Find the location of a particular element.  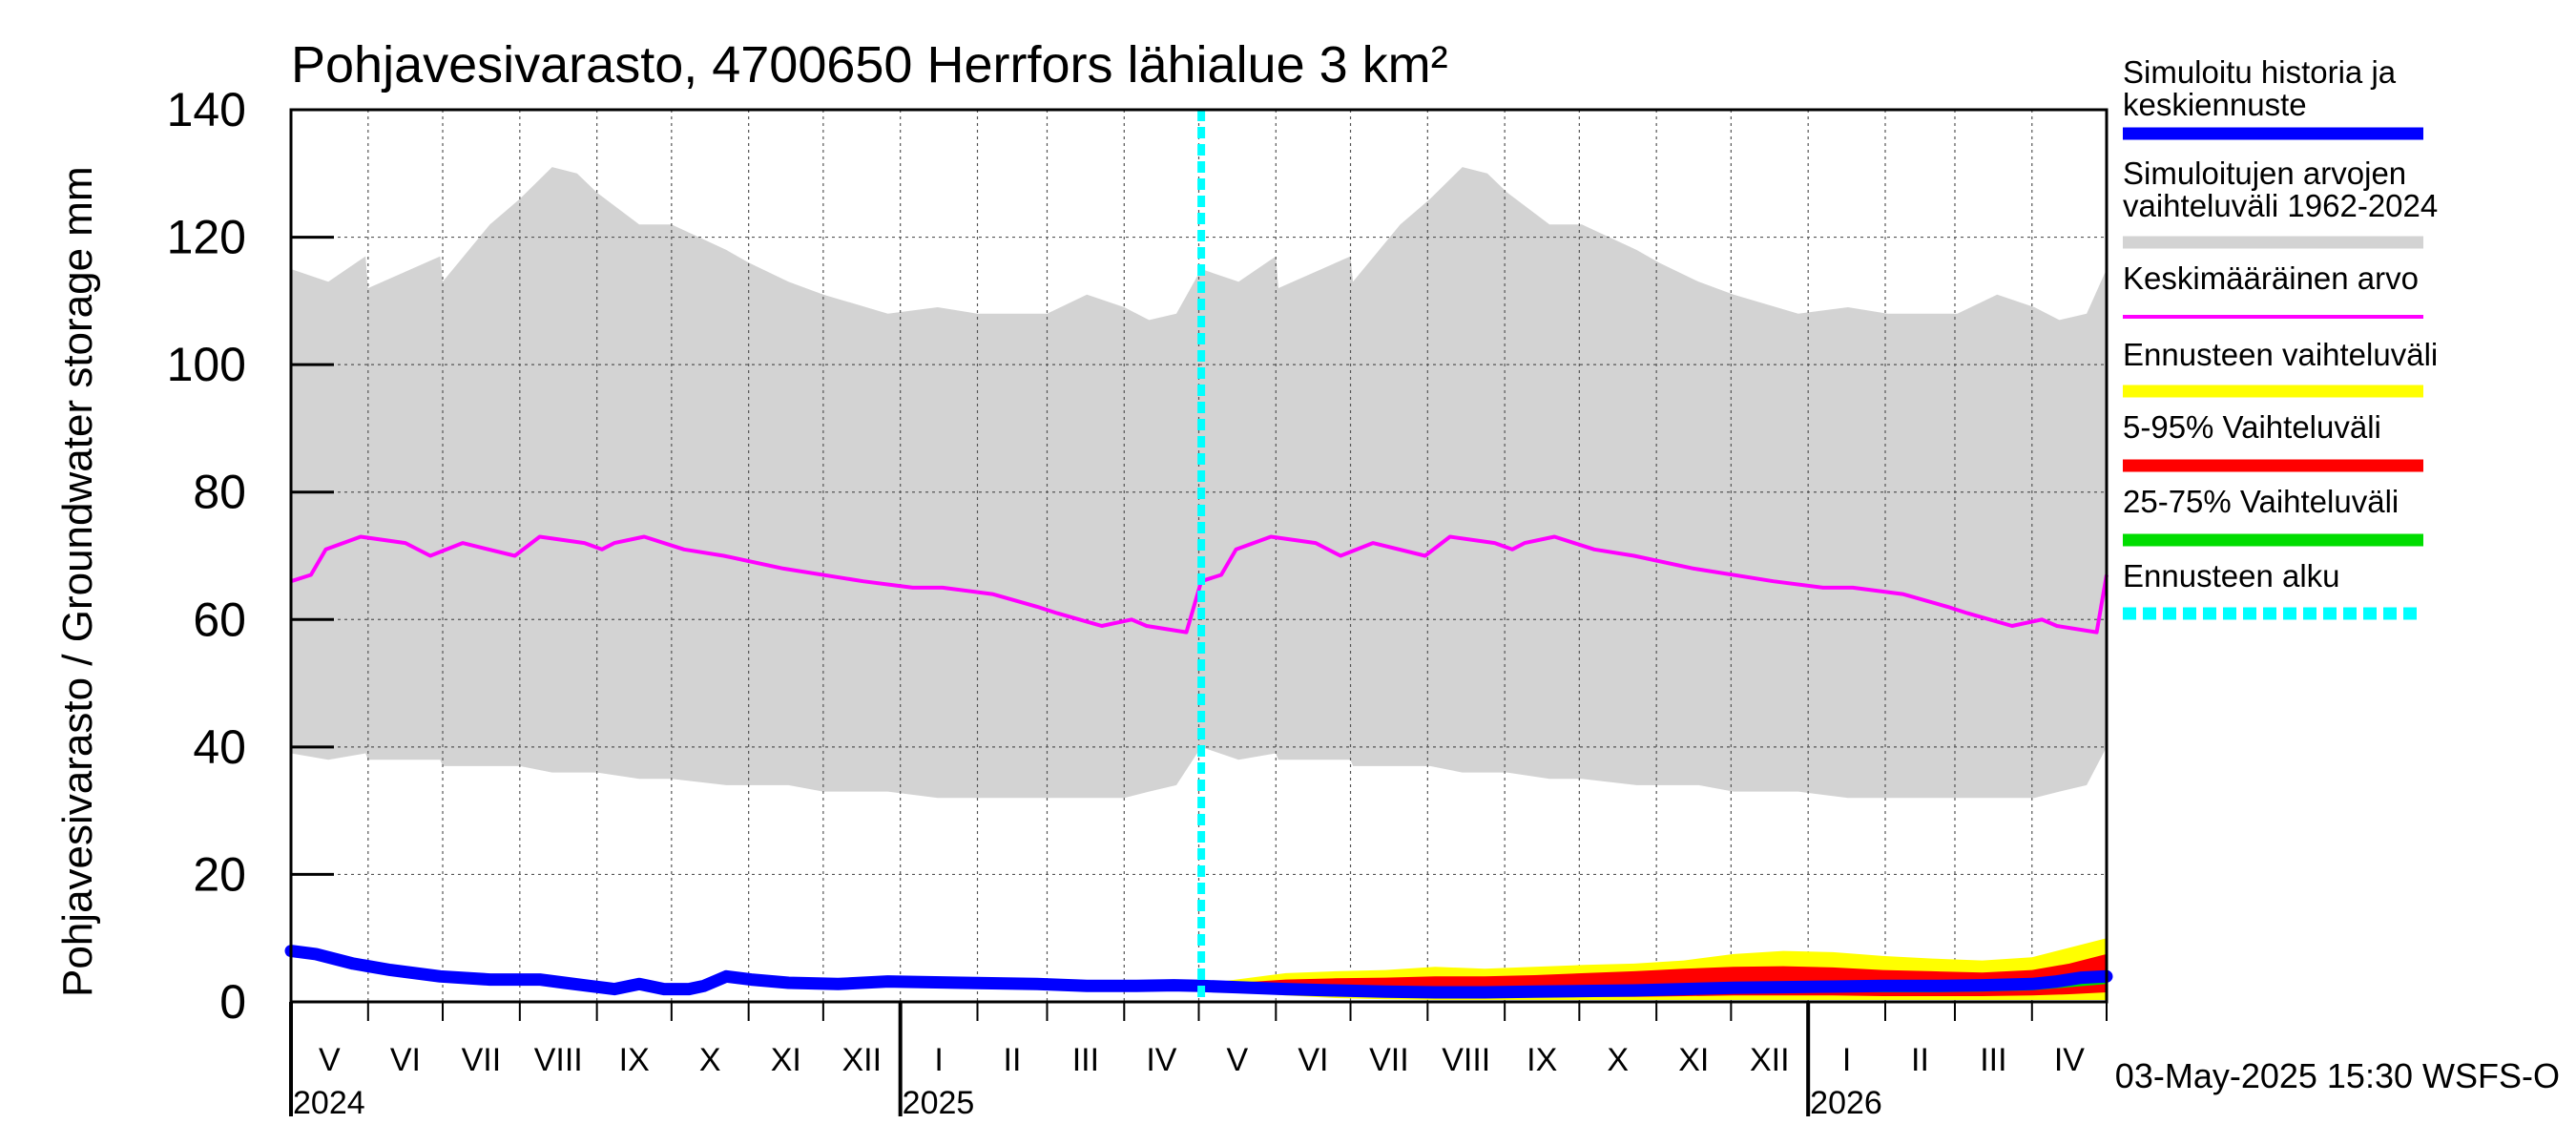

legend-entry: Simuloitu historia ja keskiennuste is located at coordinates (2273, 97).